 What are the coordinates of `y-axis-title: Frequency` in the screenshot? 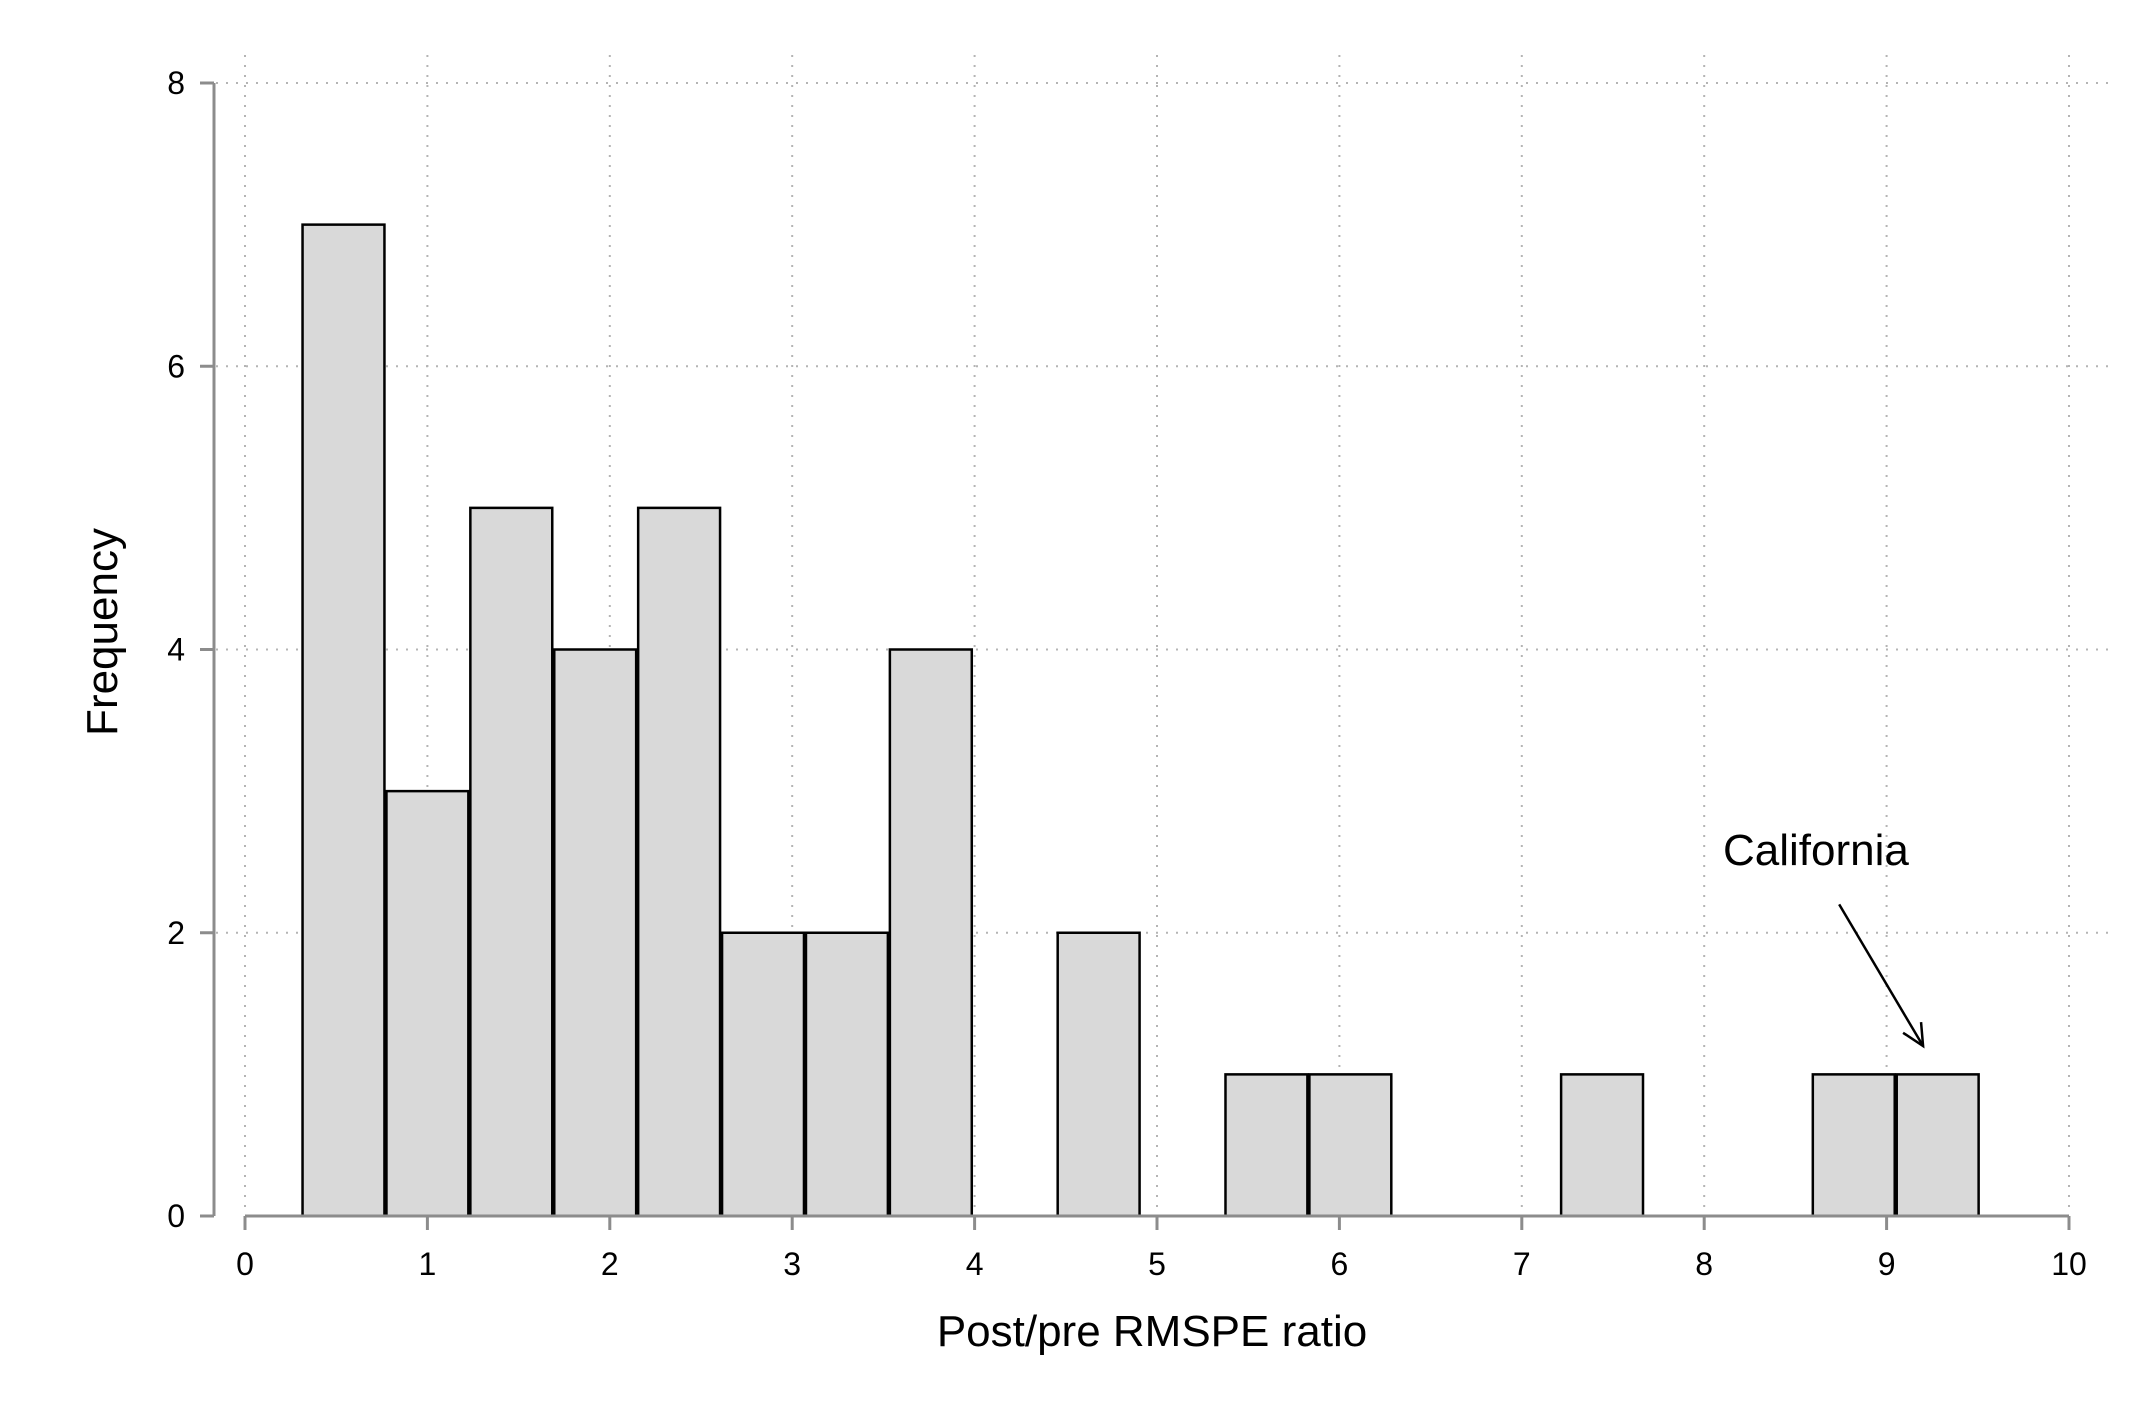 It's located at (102, 632).